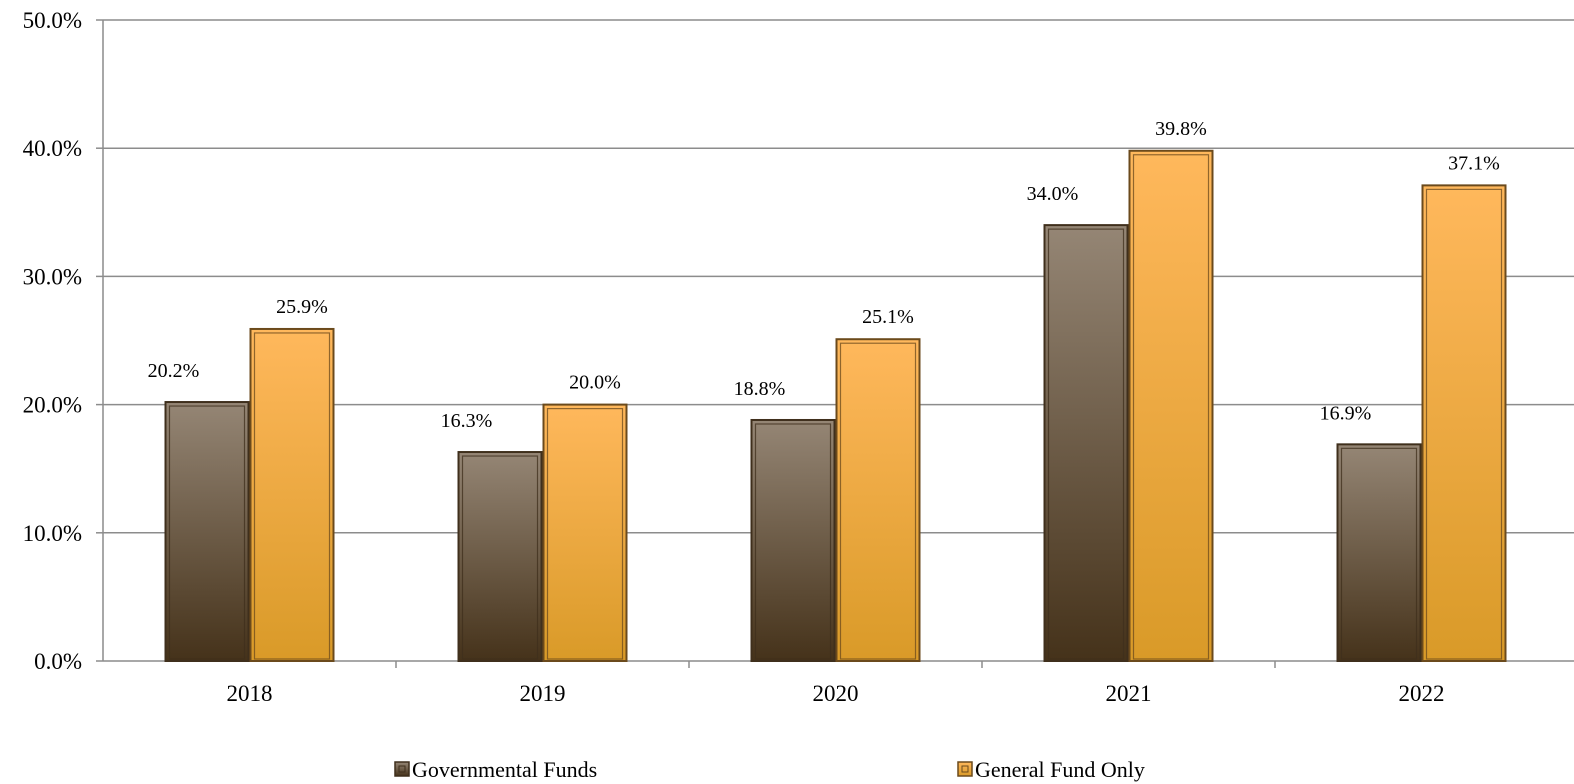 The image size is (1574, 784). Describe the element at coordinates (174, 371) in the screenshot. I see `data-label: 20.2%` at that location.